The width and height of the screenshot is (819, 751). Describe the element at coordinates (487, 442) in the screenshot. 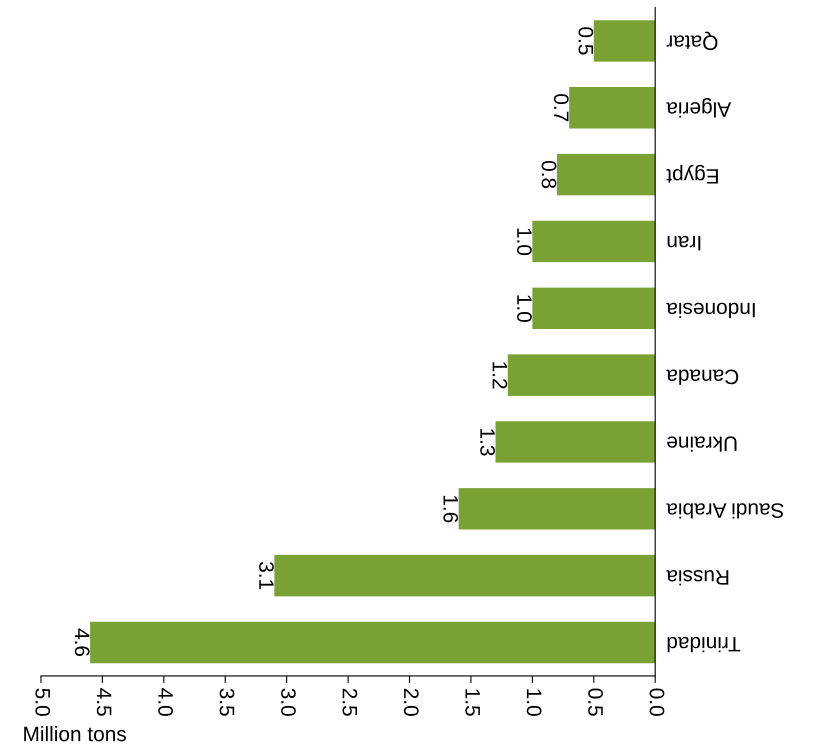

I see `data-label: 1.3` at that location.